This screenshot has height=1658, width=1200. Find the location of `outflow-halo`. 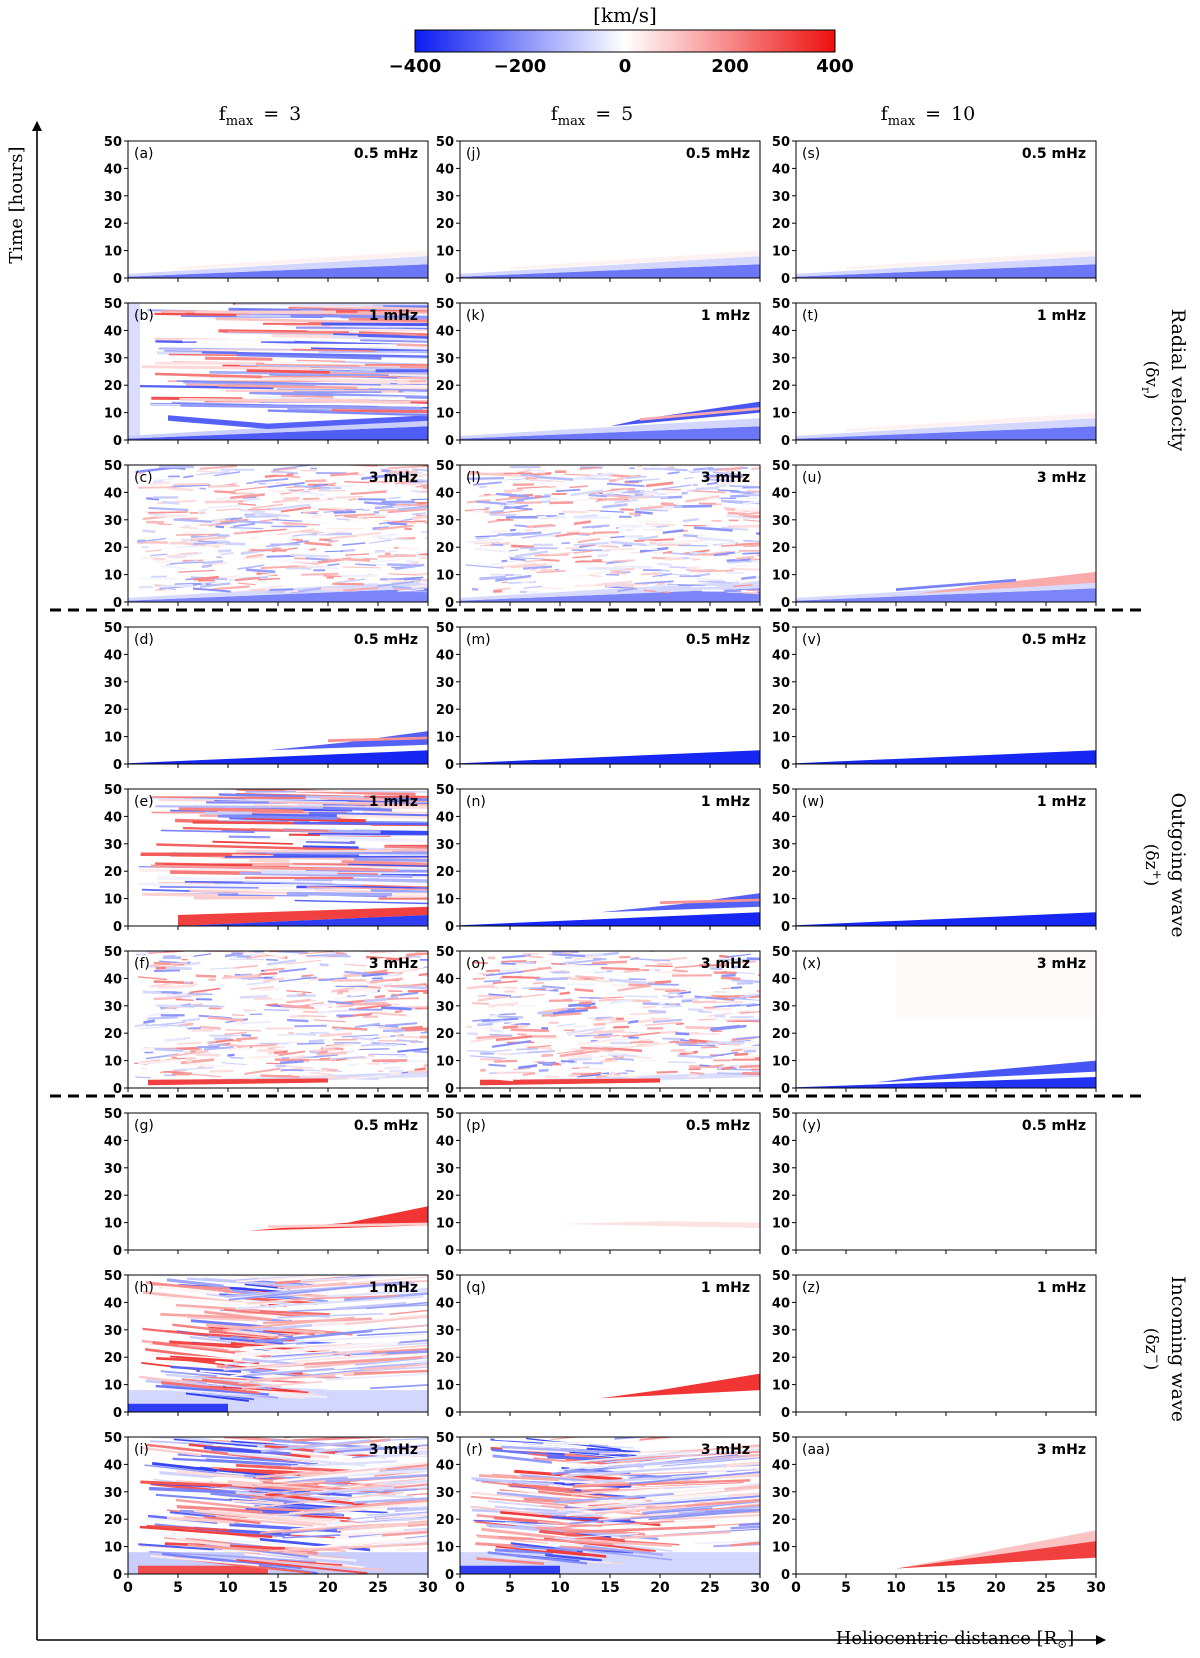

outflow-halo is located at coordinates (946, 266).